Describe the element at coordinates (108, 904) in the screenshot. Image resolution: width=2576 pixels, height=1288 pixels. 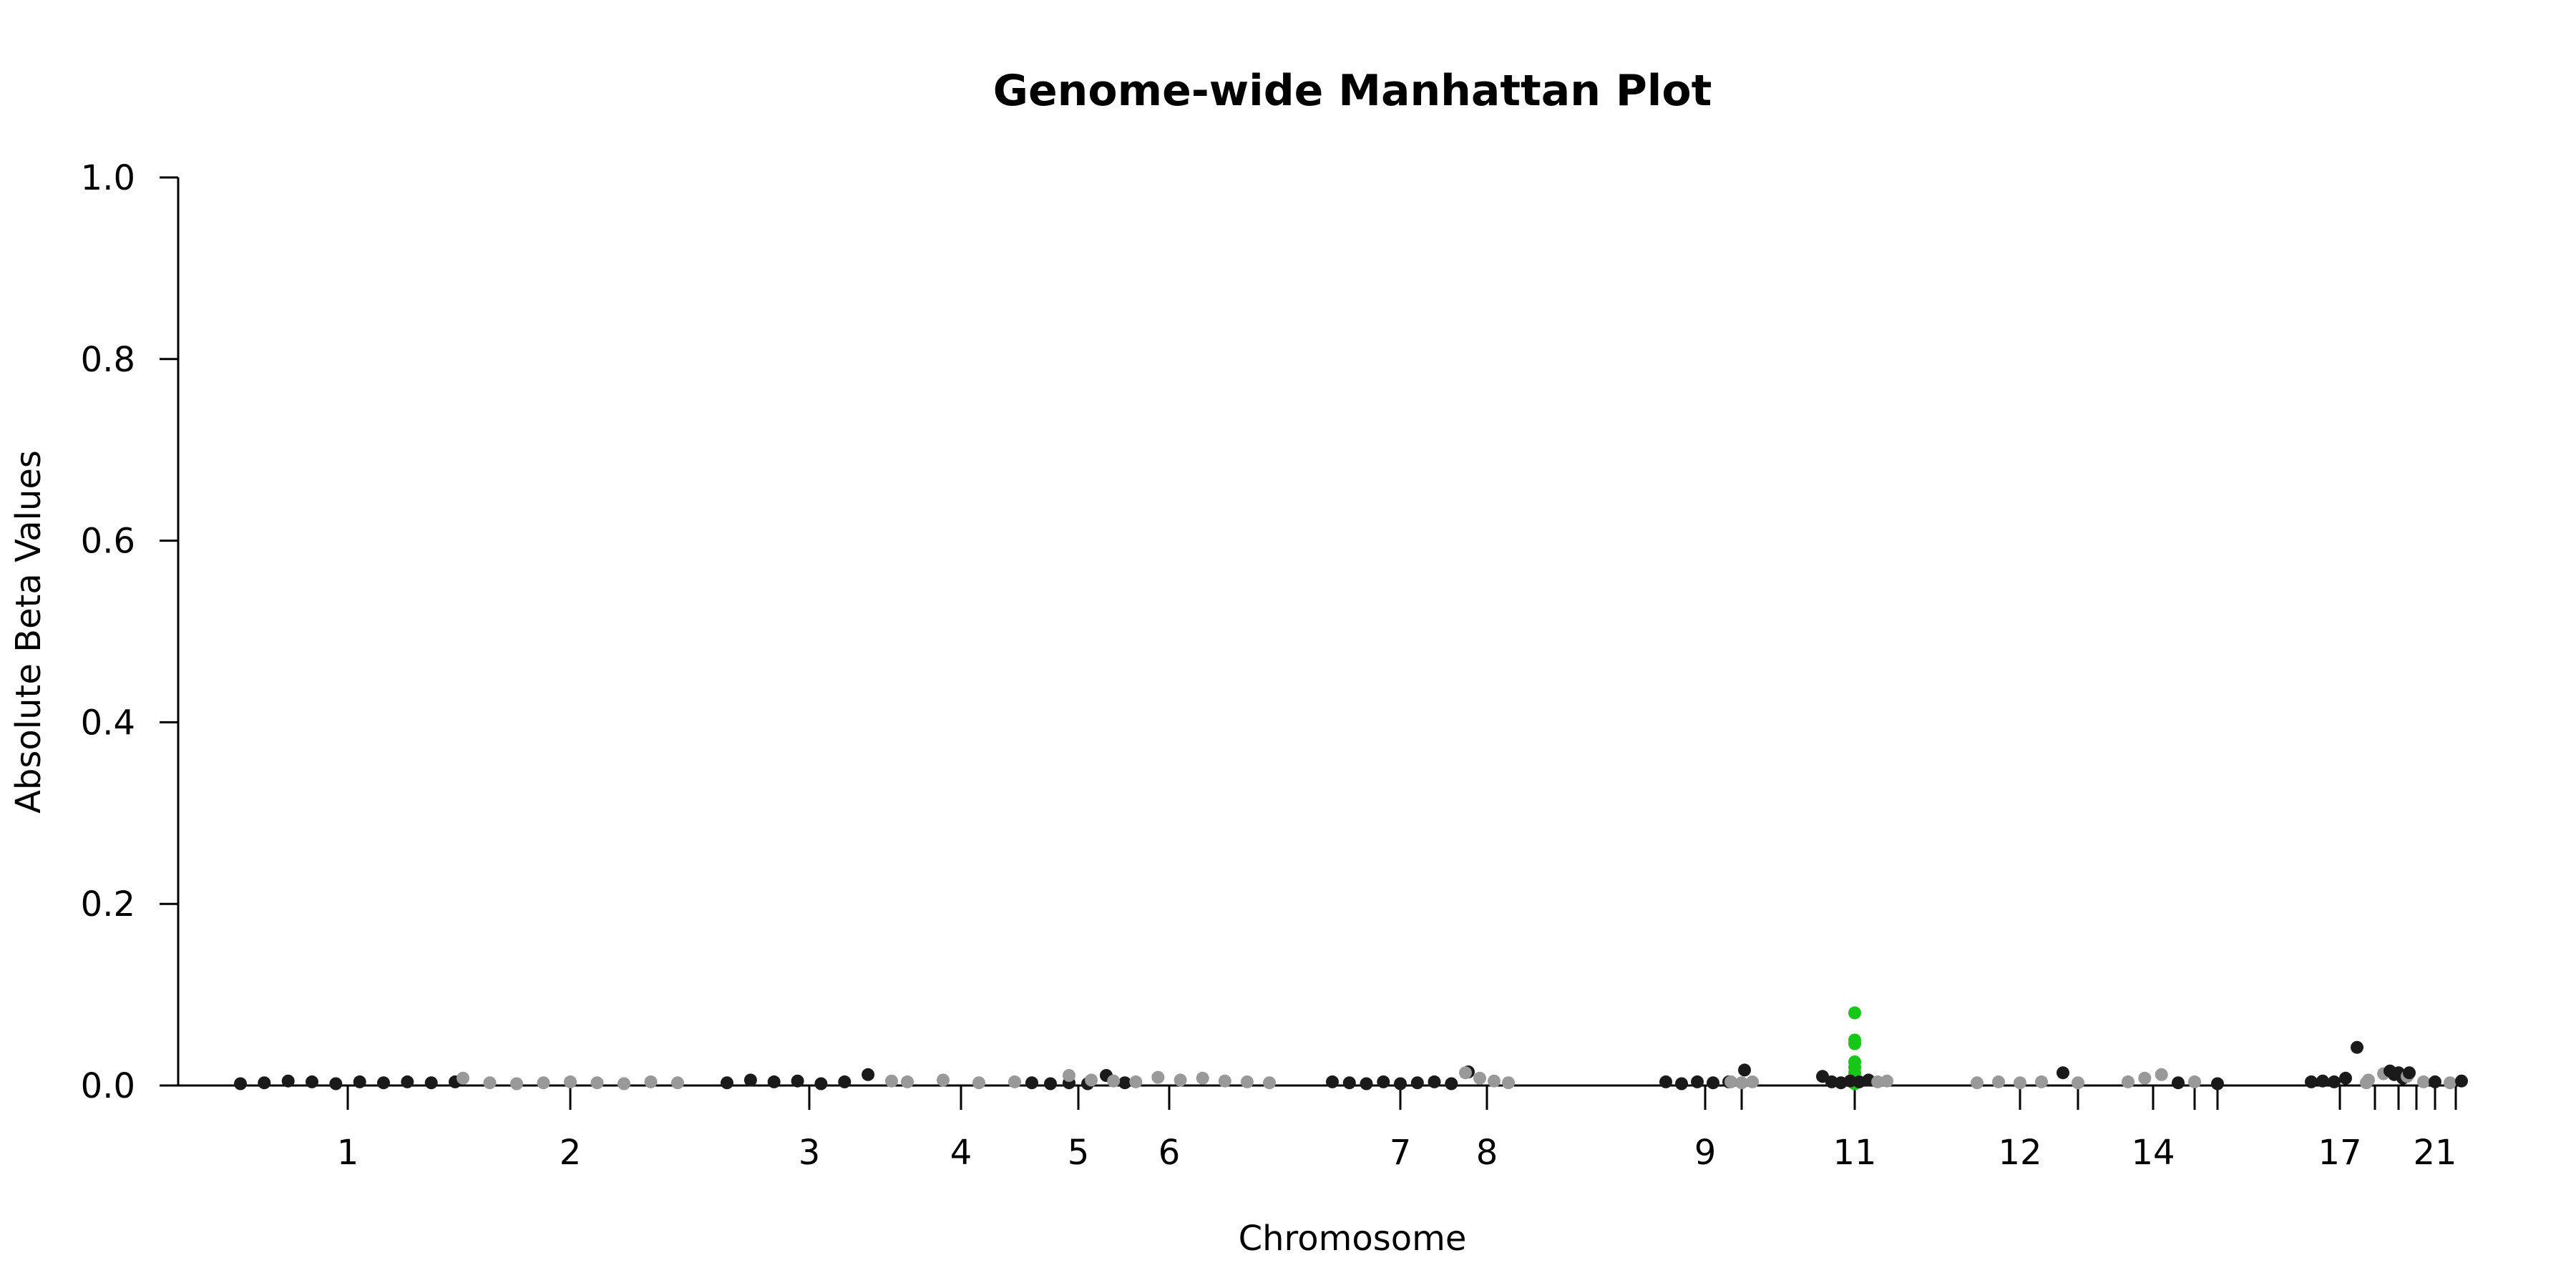
I see `y-tick-label: 0.2` at that location.